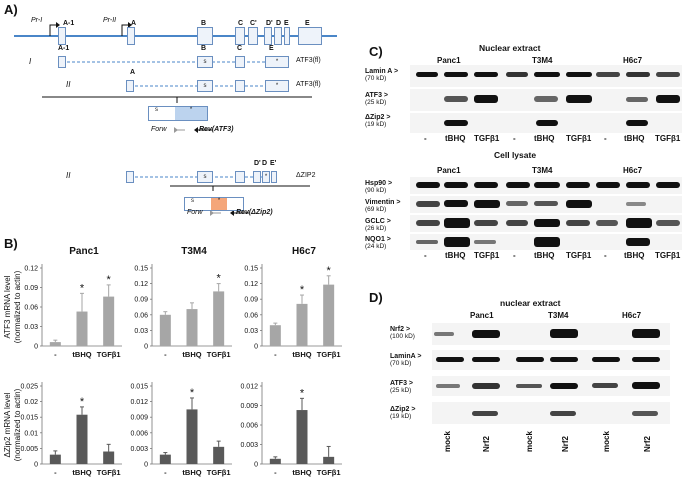  Describe the element at coordinates (455, 255) in the screenshot. I see `c-lys-lane-2: tBHQ` at that location.